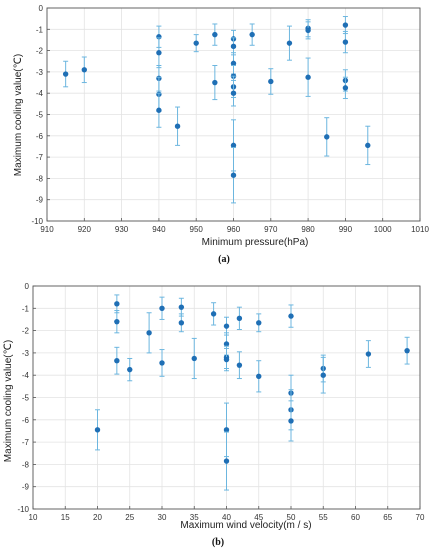 The width and height of the screenshot is (430, 550). I want to click on chart-a-y-tick-label: -4, so click(40, 93).